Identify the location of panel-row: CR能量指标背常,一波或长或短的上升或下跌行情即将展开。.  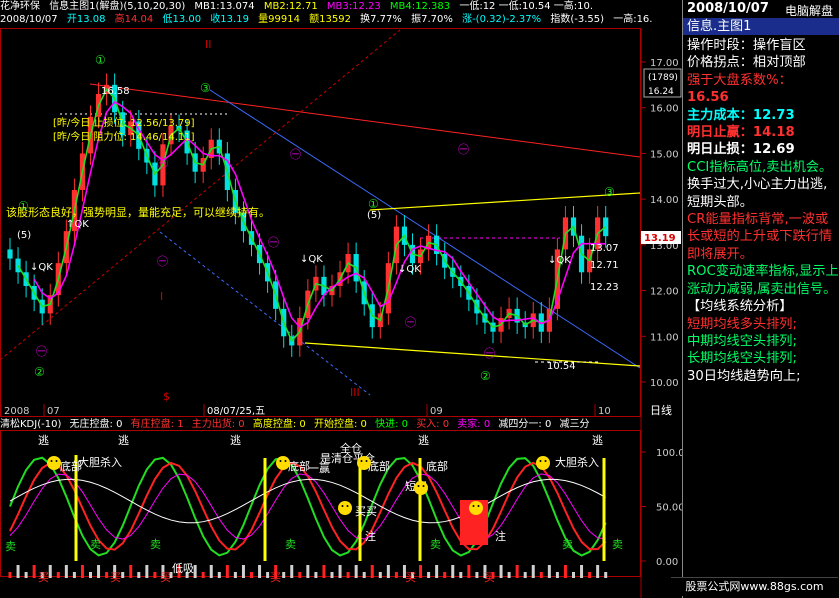
(760, 237).